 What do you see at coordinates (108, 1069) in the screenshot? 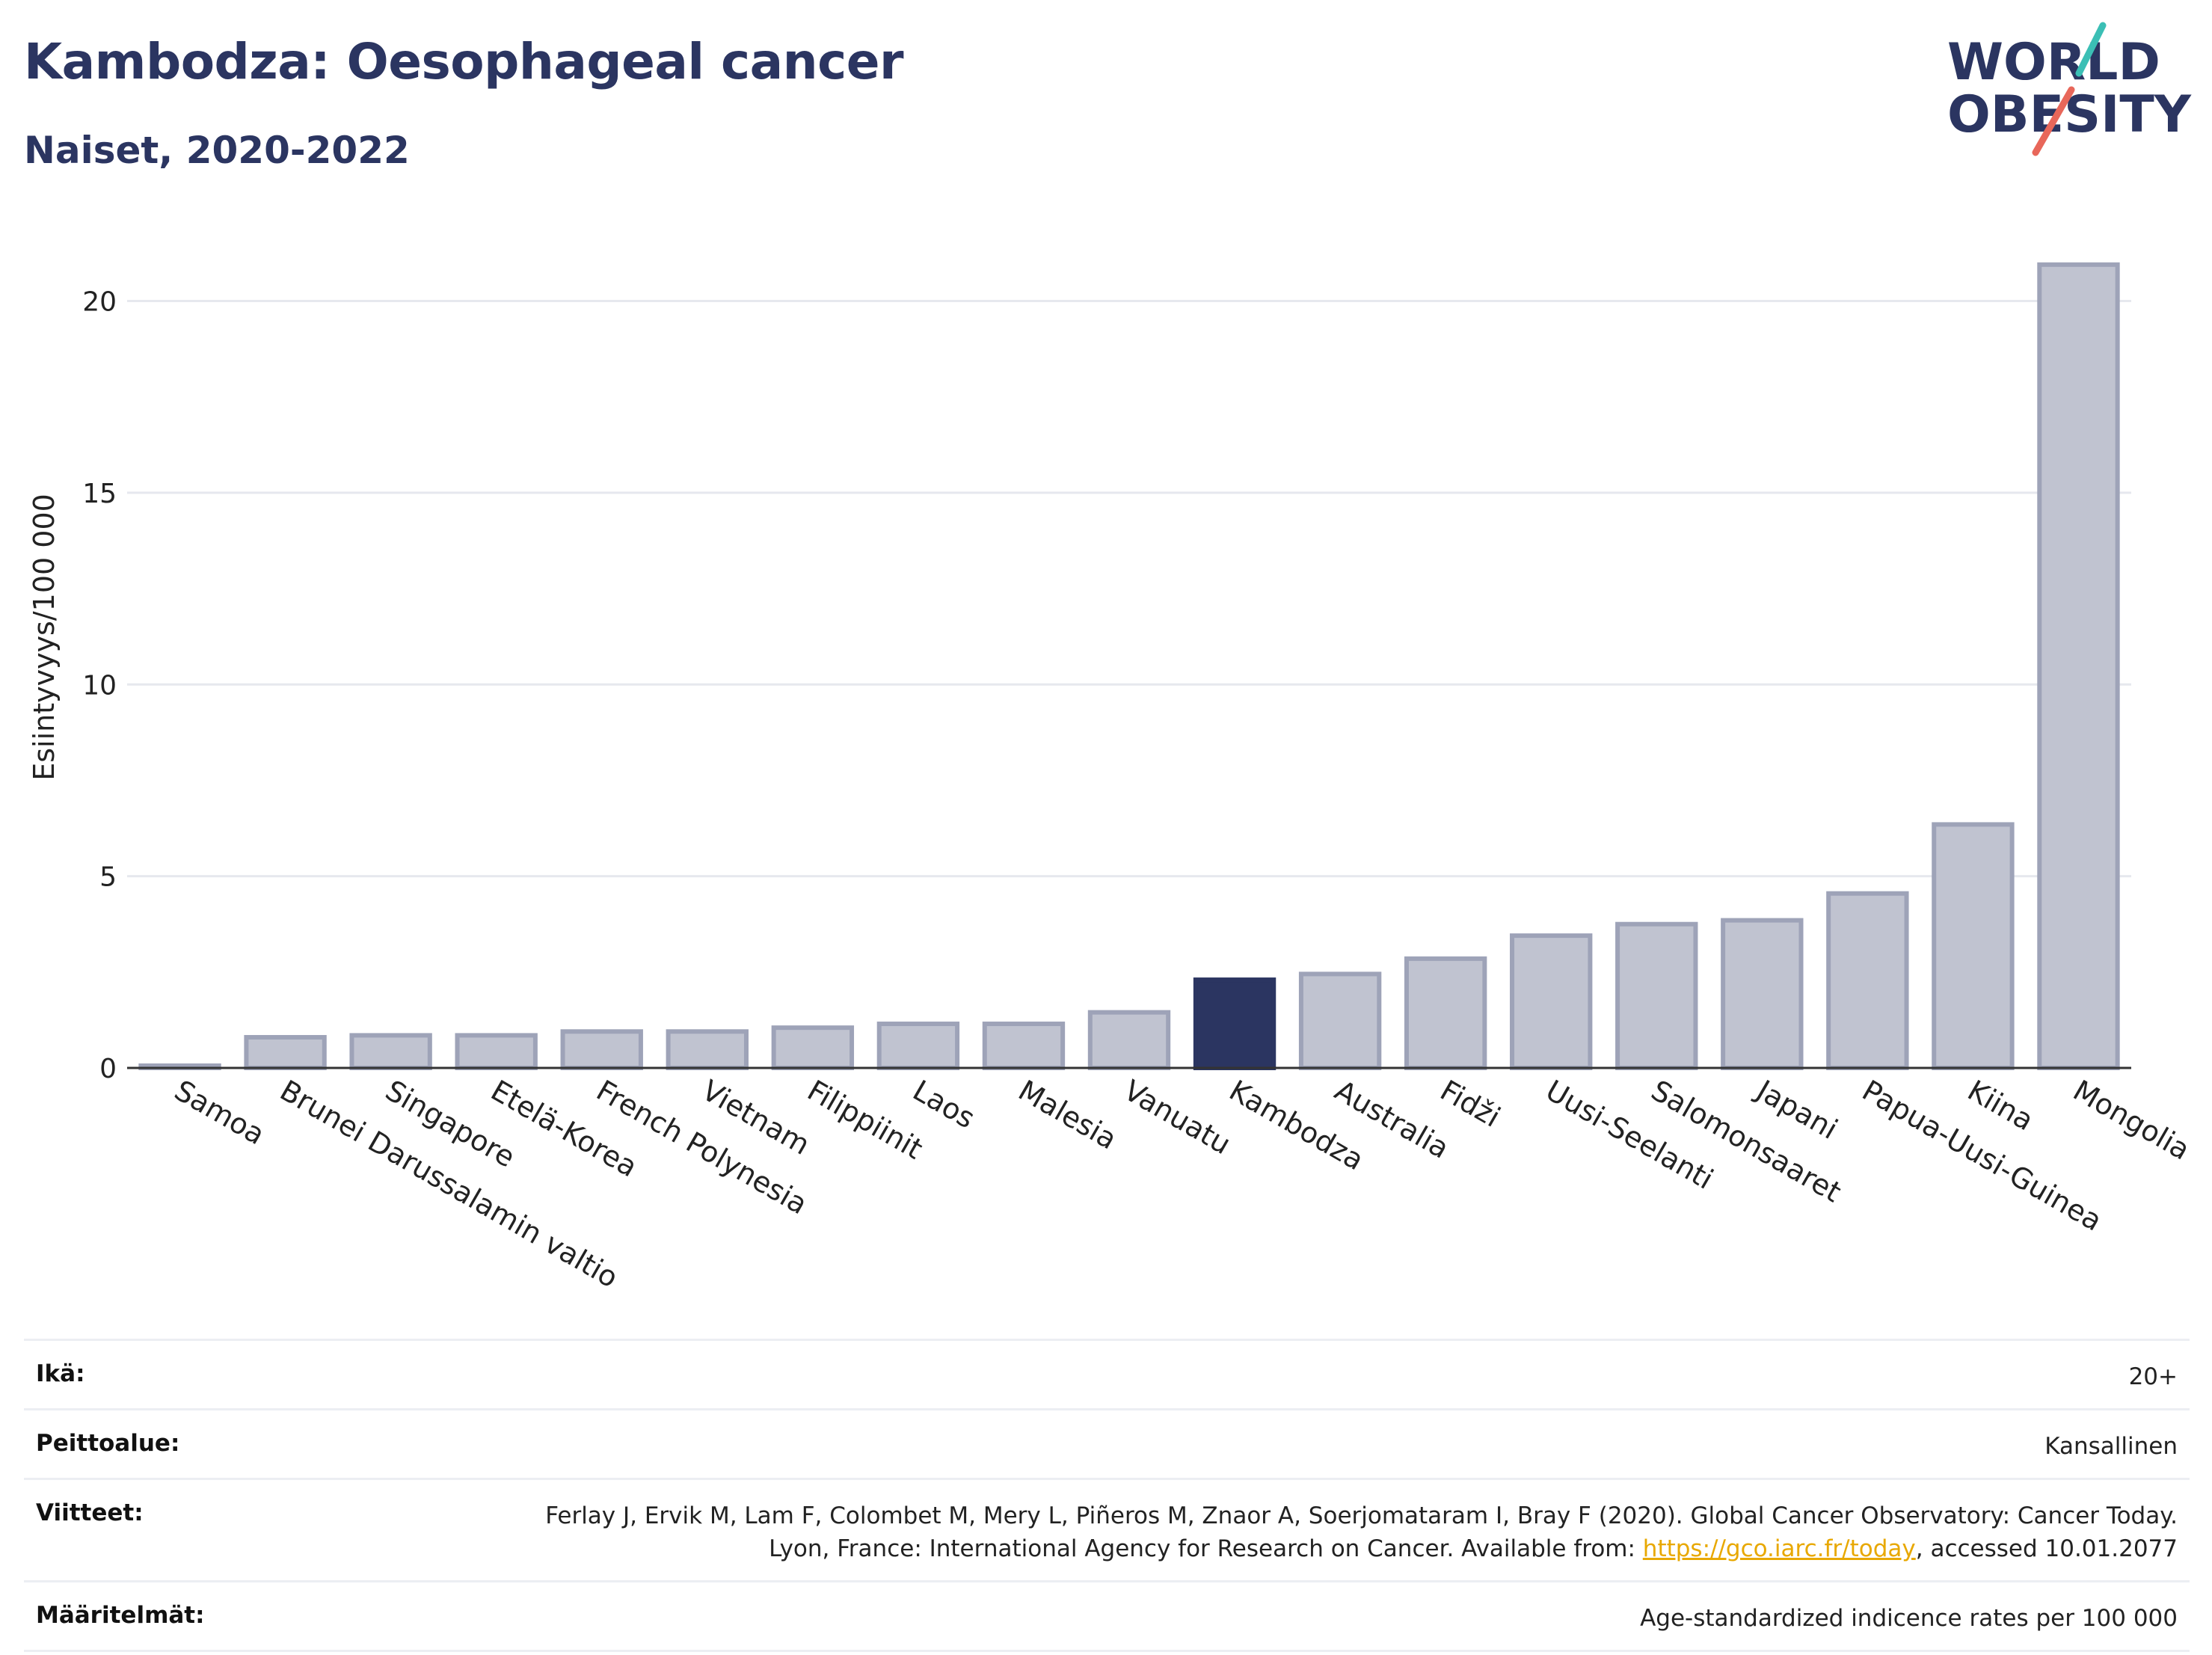
I see `y-tick-label: 0` at bounding box center [108, 1069].